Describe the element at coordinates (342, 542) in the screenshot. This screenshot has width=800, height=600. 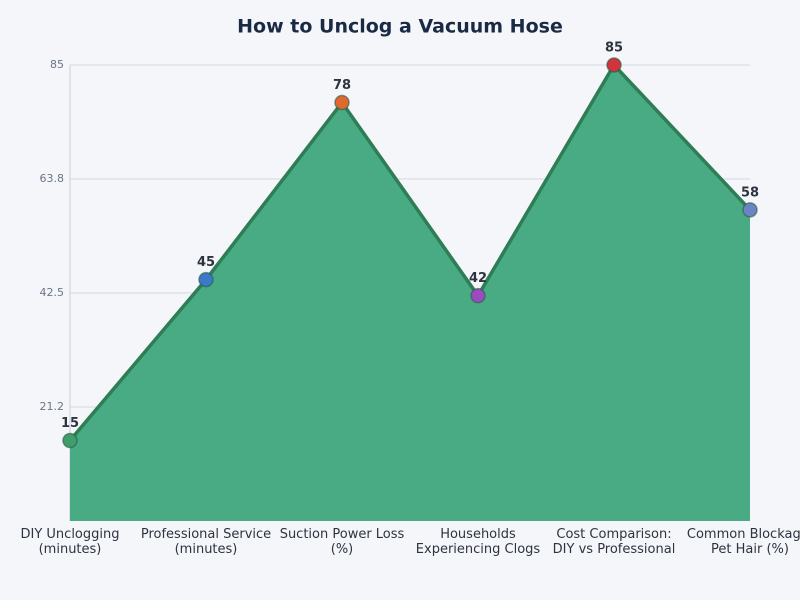
I see `x-tick-label: Suction Power Loss (%)` at that location.